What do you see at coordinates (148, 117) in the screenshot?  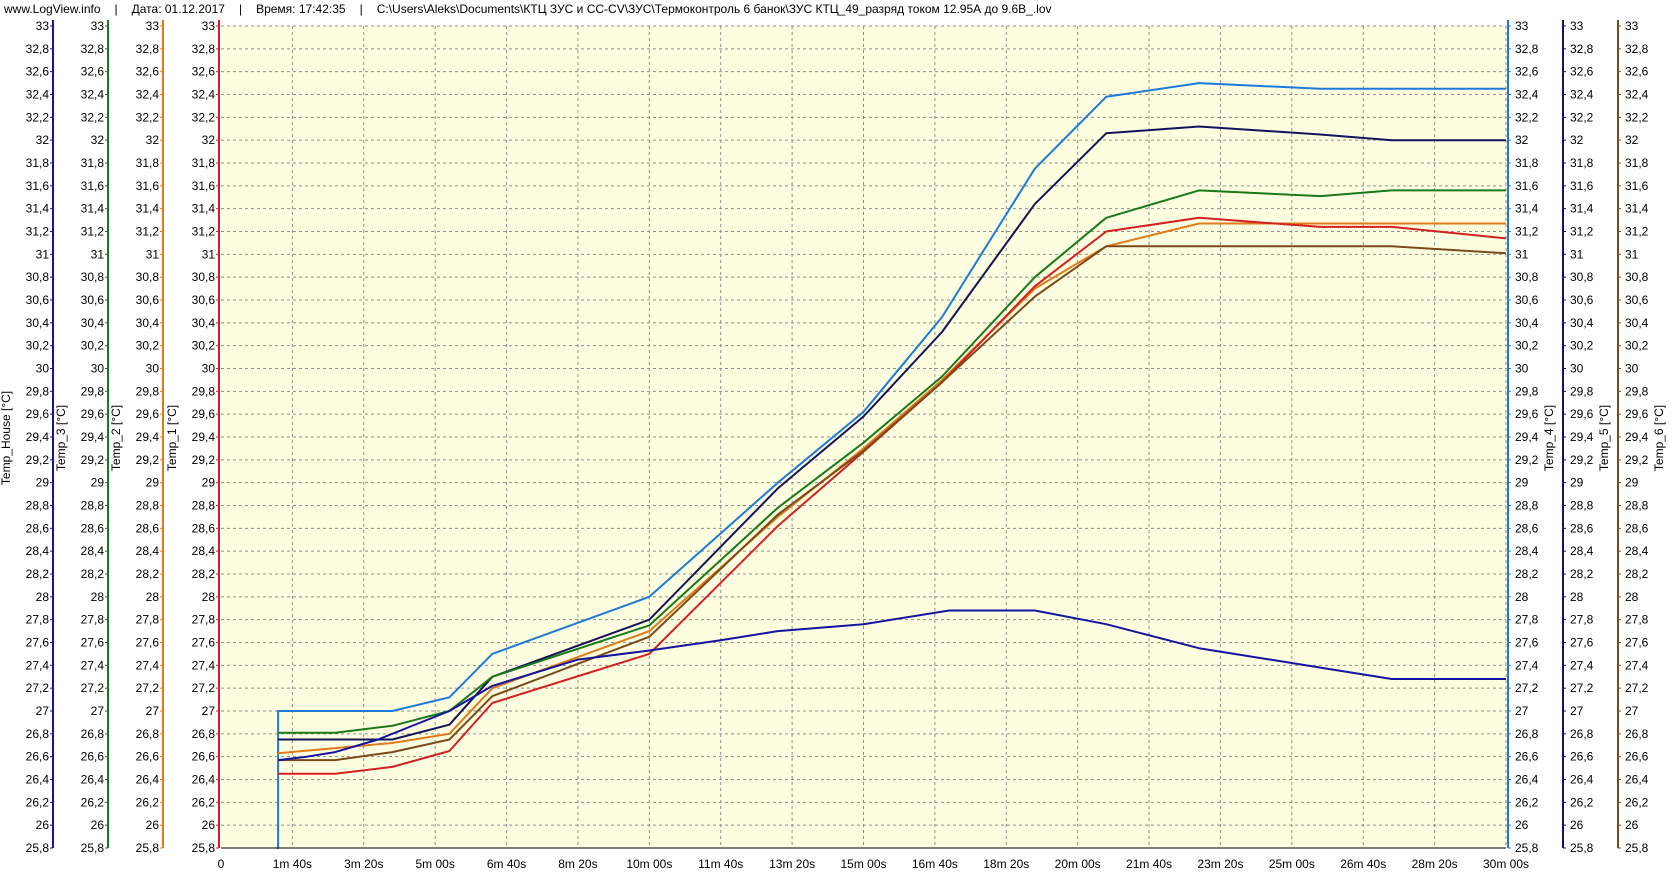 I see `y-tick-label: 32,2` at bounding box center [148, 117].